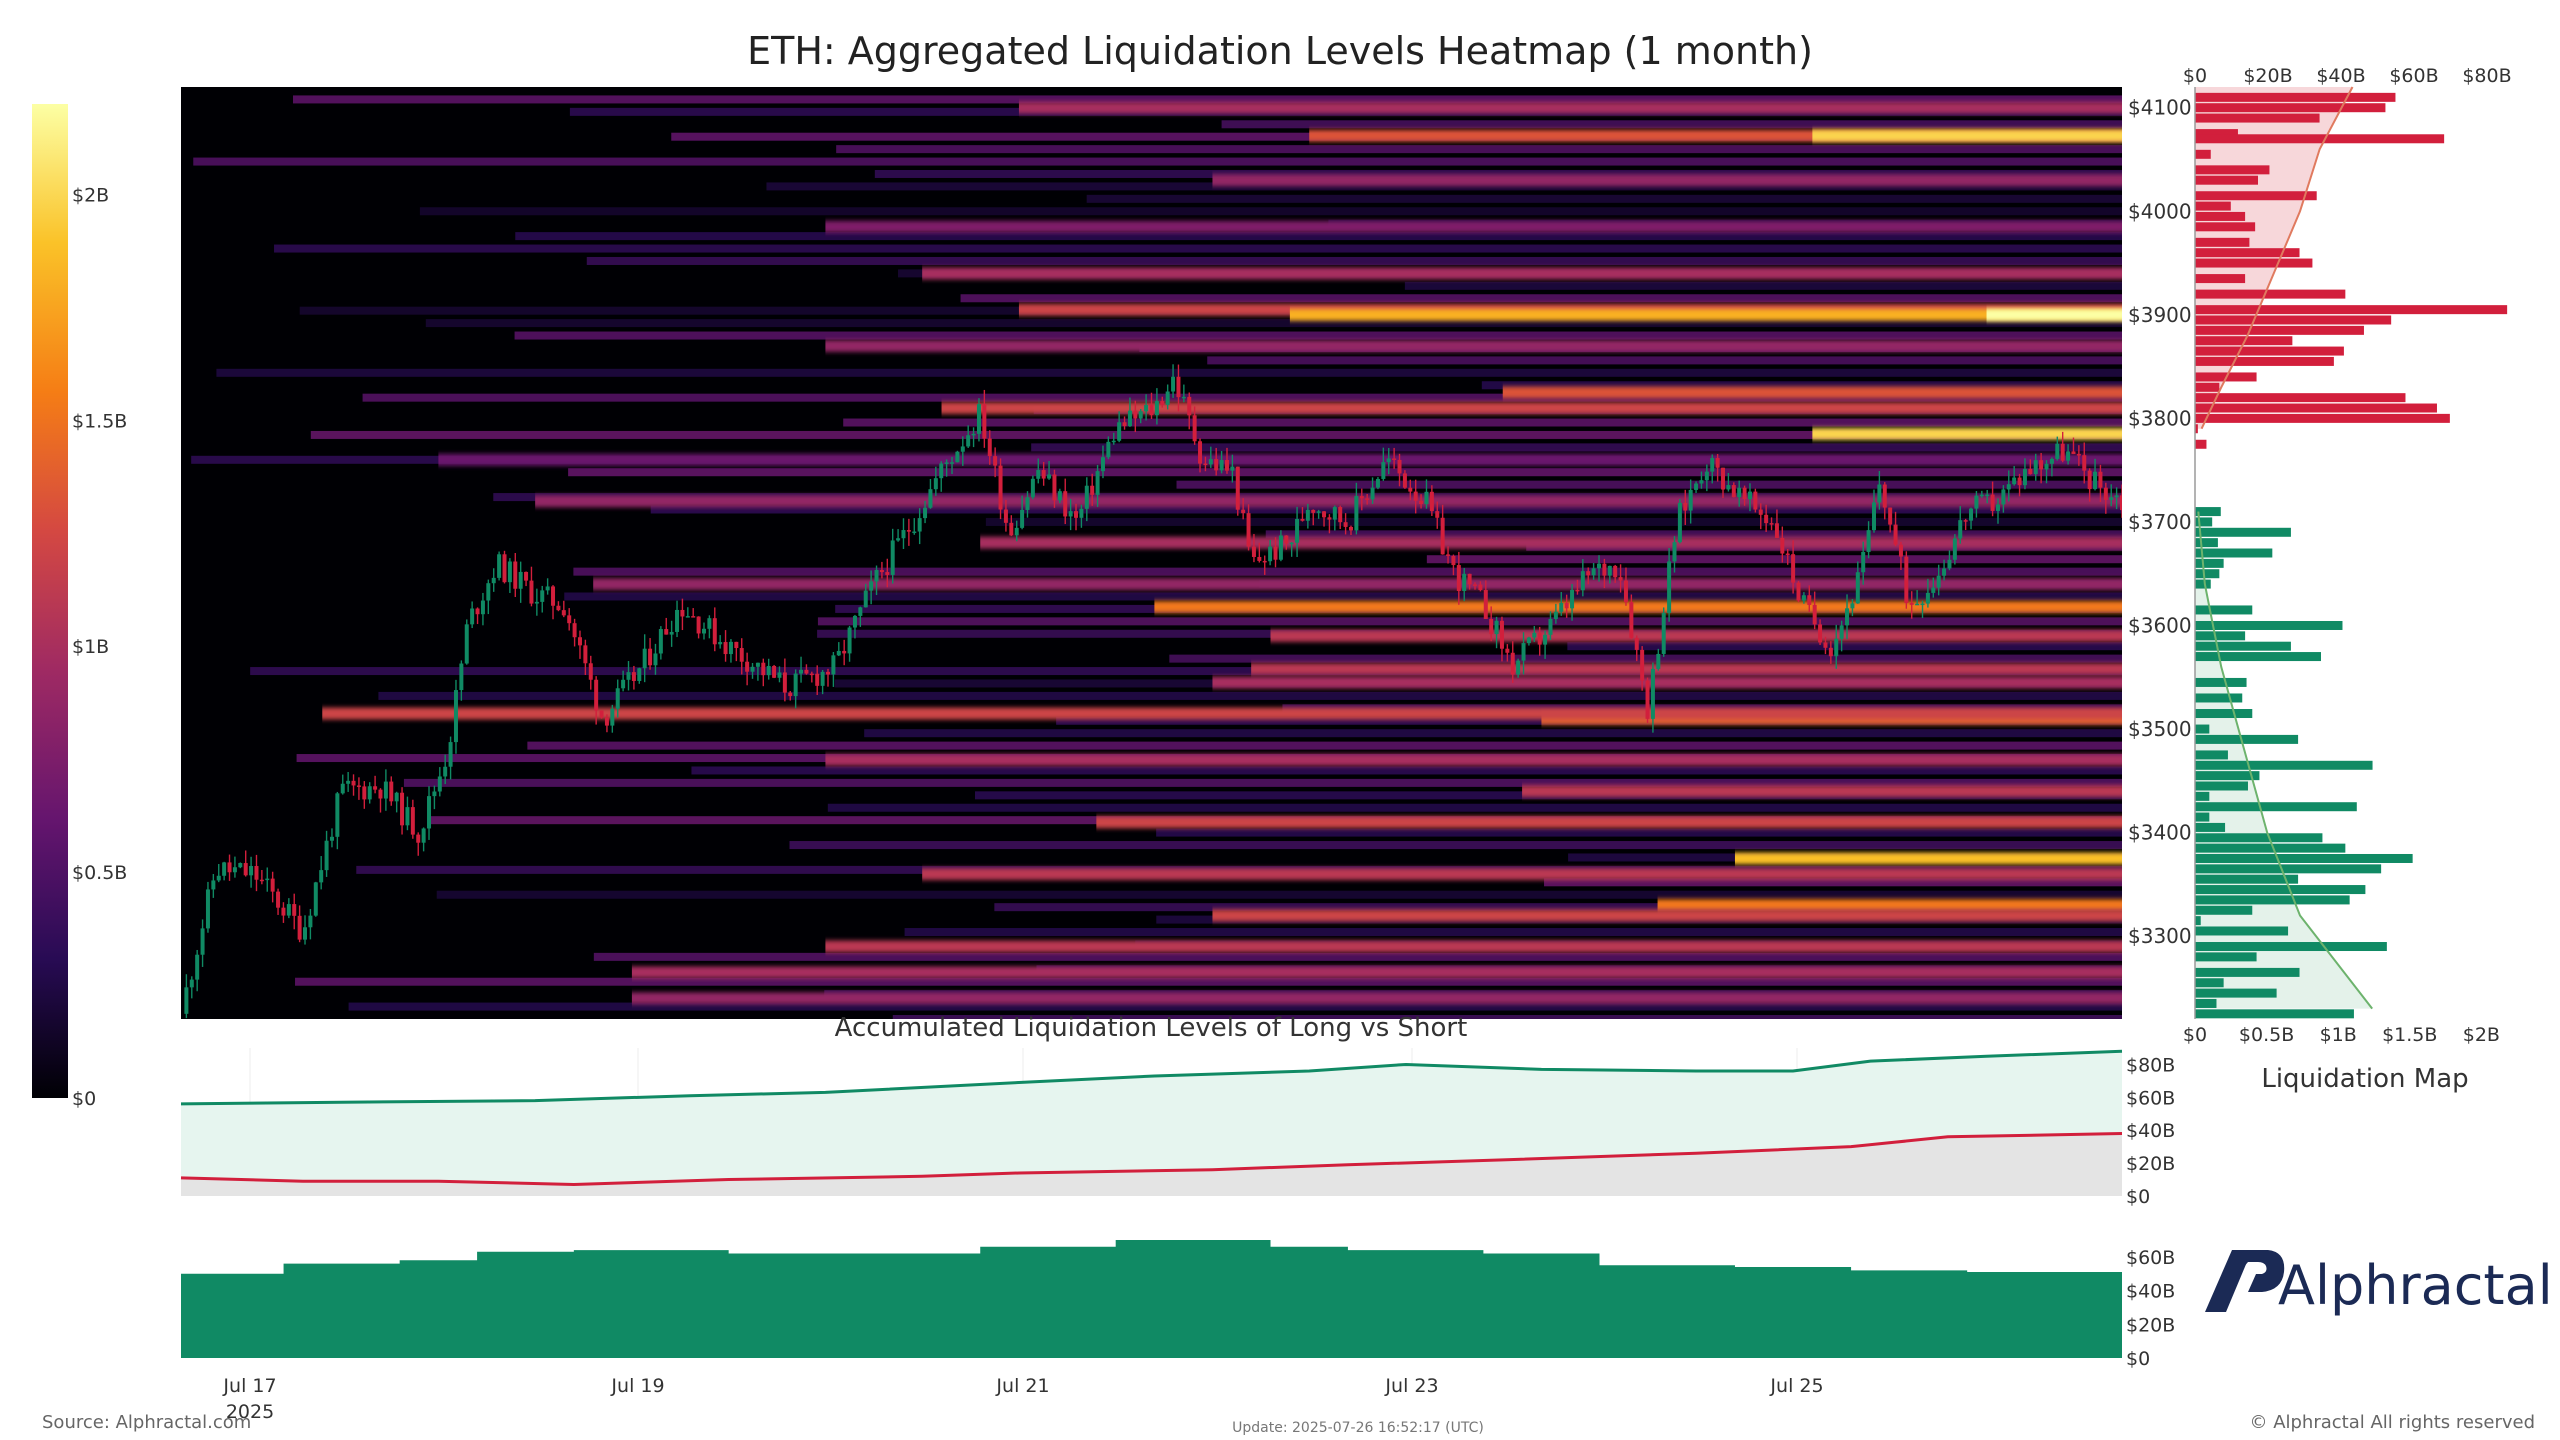  Describe the element at coordinates (1022, 1386) in the screenshot. I see `x-tick-label: Jul 21` at that location.